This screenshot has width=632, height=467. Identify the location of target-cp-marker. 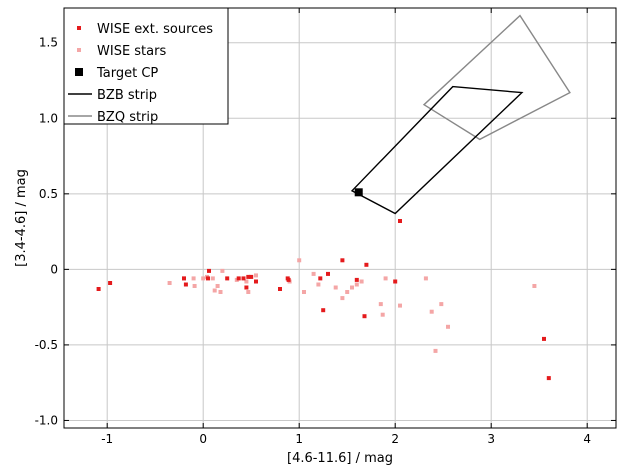
(358, 192).